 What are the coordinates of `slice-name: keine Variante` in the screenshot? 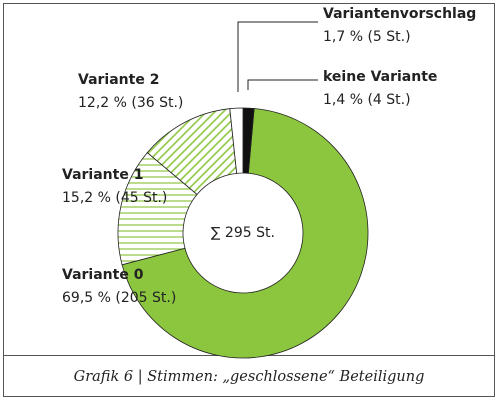 It's located at (380, 77).